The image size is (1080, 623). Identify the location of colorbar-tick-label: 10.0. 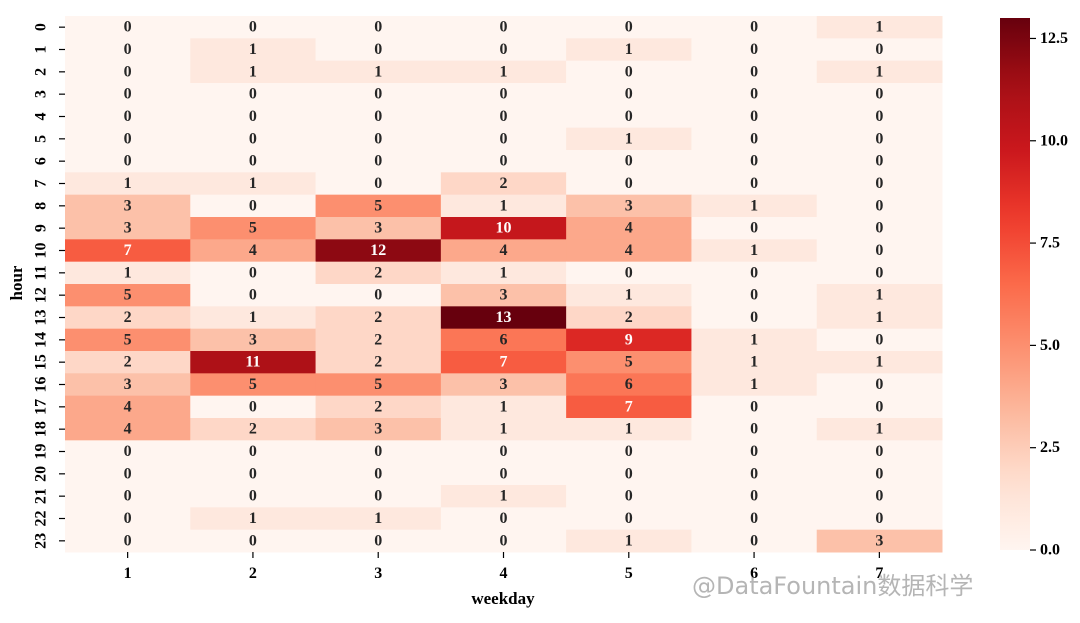
(1054, 140).